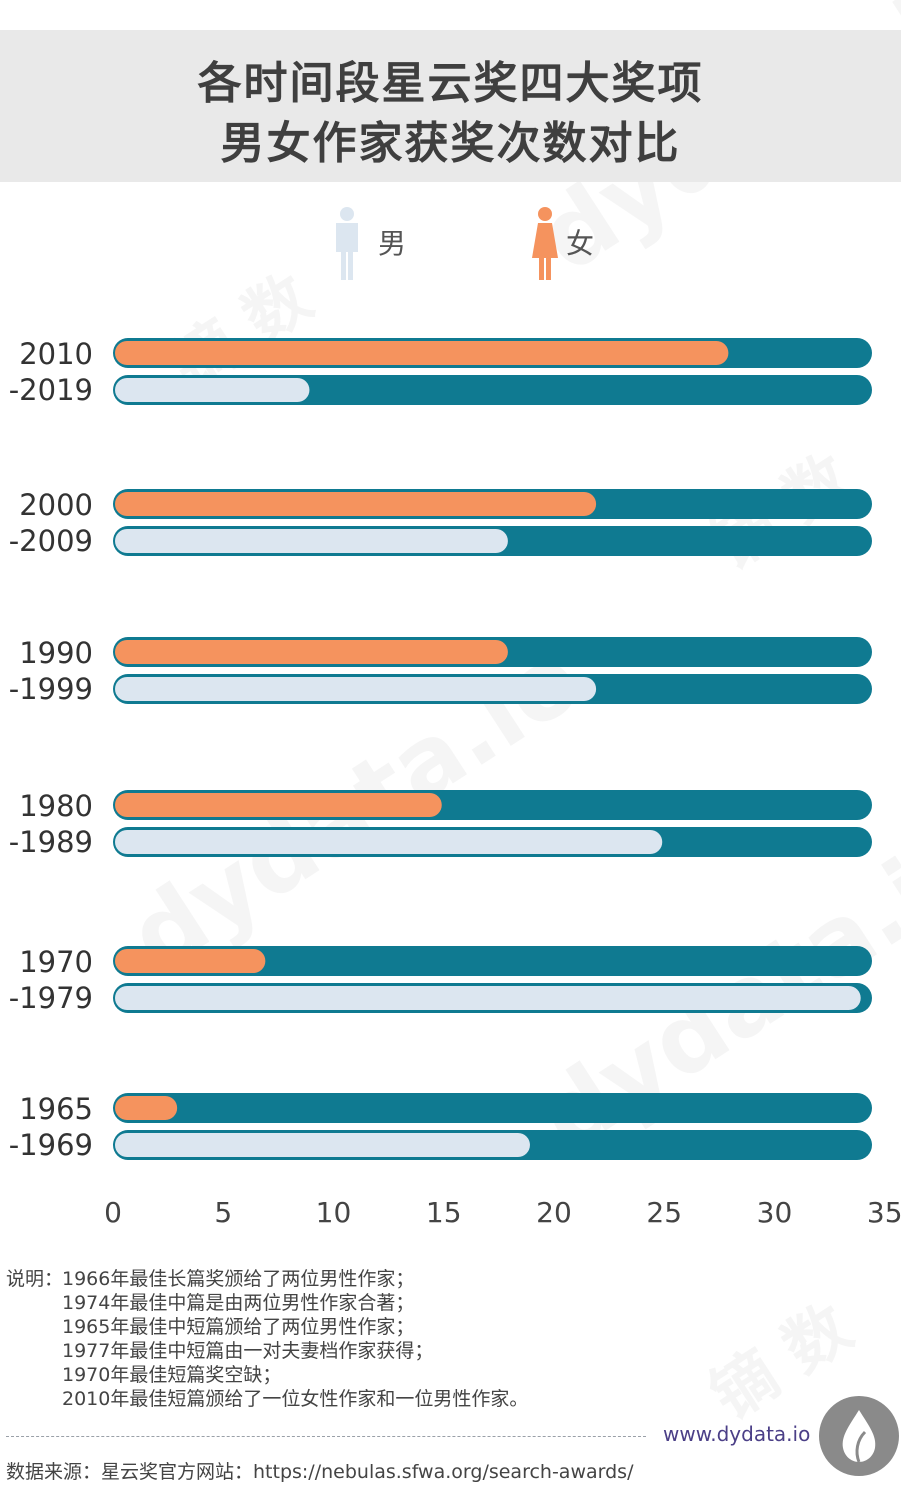 The height and width of the screenshot is (1510, 901). I want to click on title-band, so click(450, 106).